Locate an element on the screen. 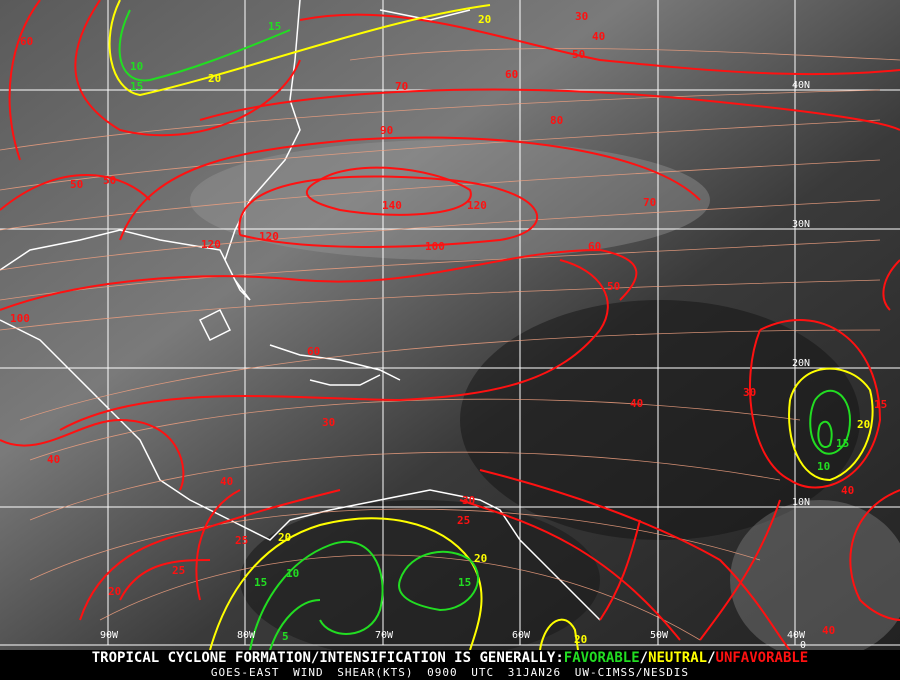 This screenshot has width=900, height=680. lon-label: 40W is located at coordinates (796, 635).